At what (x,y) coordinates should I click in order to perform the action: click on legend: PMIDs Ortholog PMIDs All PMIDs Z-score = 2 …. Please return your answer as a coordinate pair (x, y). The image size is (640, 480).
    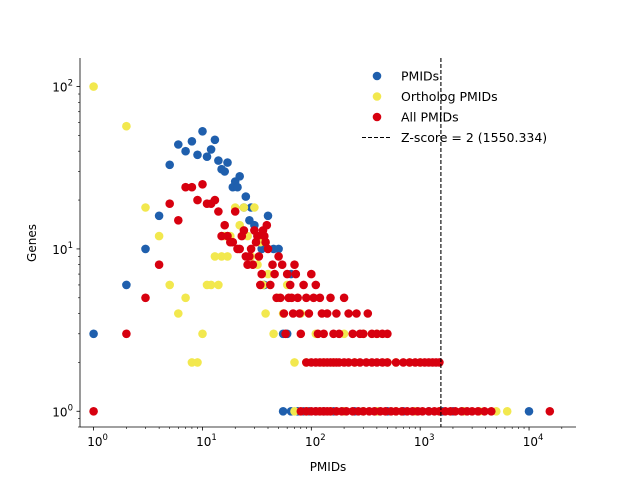
    Looking at the image, I should click on (454, 107).